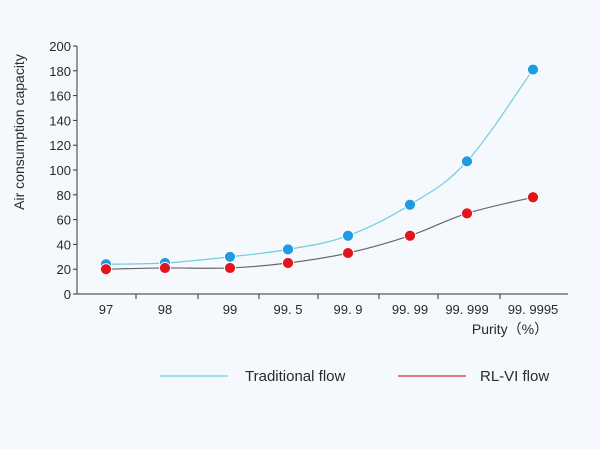 Image resolution: width=600 pixels, height=449 pixels. Describe the element at coordinates (514, 376) in the screenshot. I see `legend-label-rlvi: RL-VI flow` at that location.